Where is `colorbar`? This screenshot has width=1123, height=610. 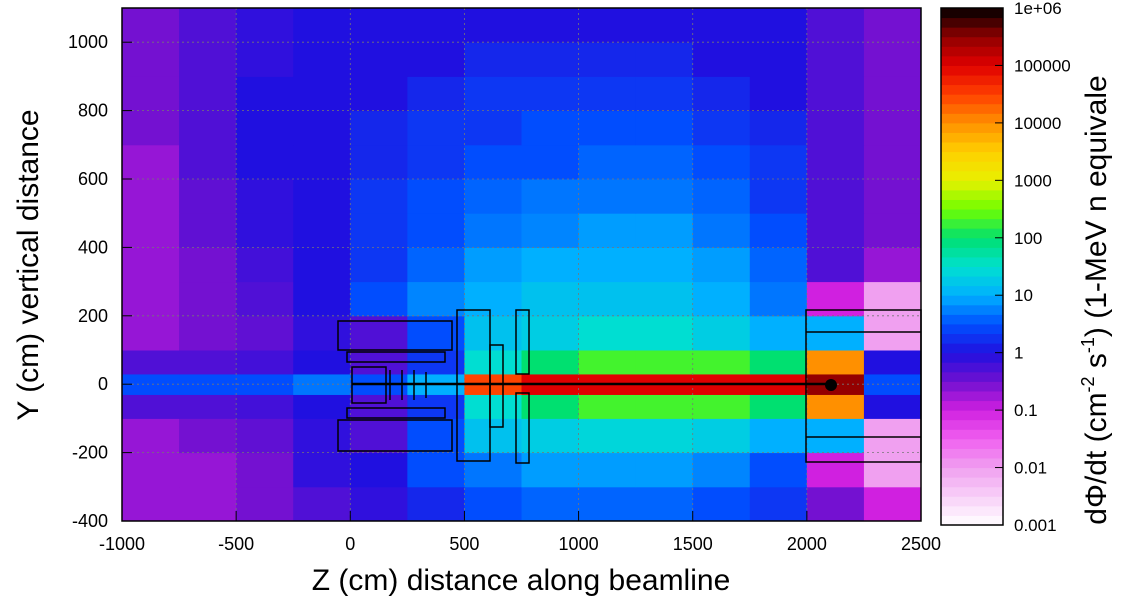
colorbar is located at coordinates (972, 267).